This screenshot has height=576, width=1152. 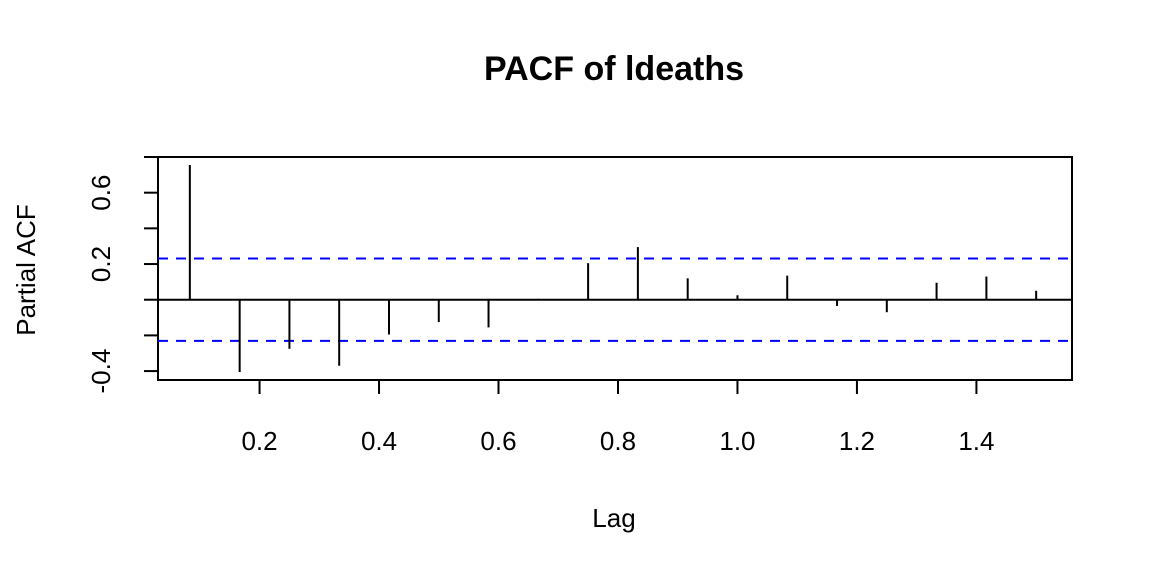 I want to click on y-tick-label: 0.2, so click(x=101, y=264).